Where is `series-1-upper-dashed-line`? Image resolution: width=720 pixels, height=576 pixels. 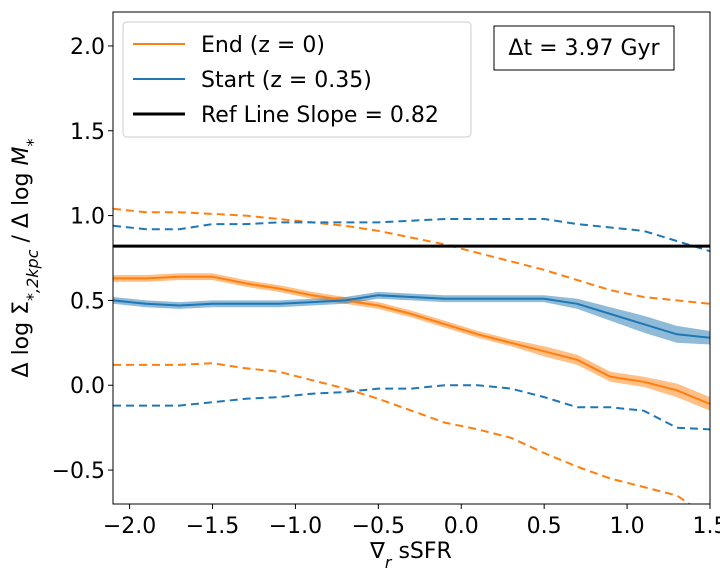 series-1-upper-dashed-line is located at coordinates (411, 235).